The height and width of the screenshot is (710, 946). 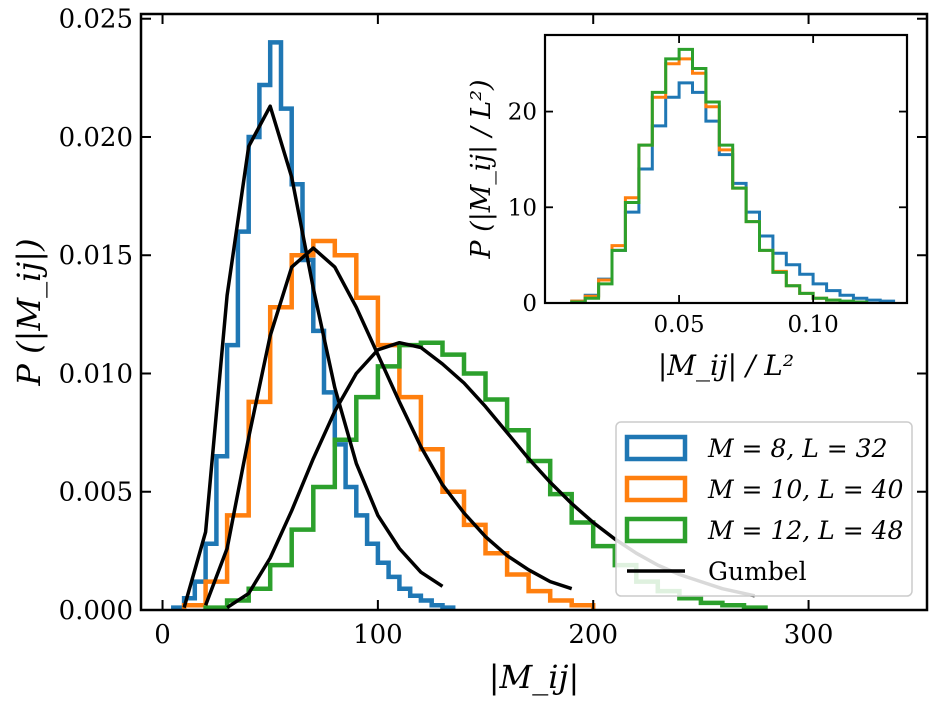 I want to click on inset-plot-frame, so click(x=726, y=169).